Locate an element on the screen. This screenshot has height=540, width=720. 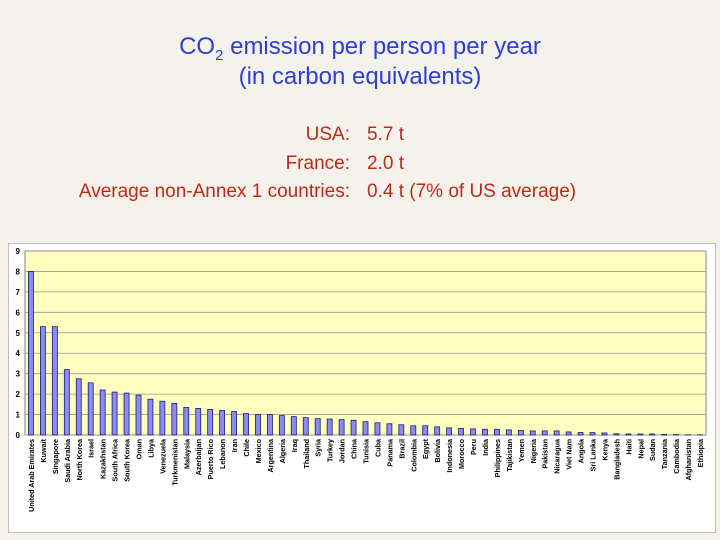
x-tick-label: Azerbaijan is located at coordinates (198, 457).